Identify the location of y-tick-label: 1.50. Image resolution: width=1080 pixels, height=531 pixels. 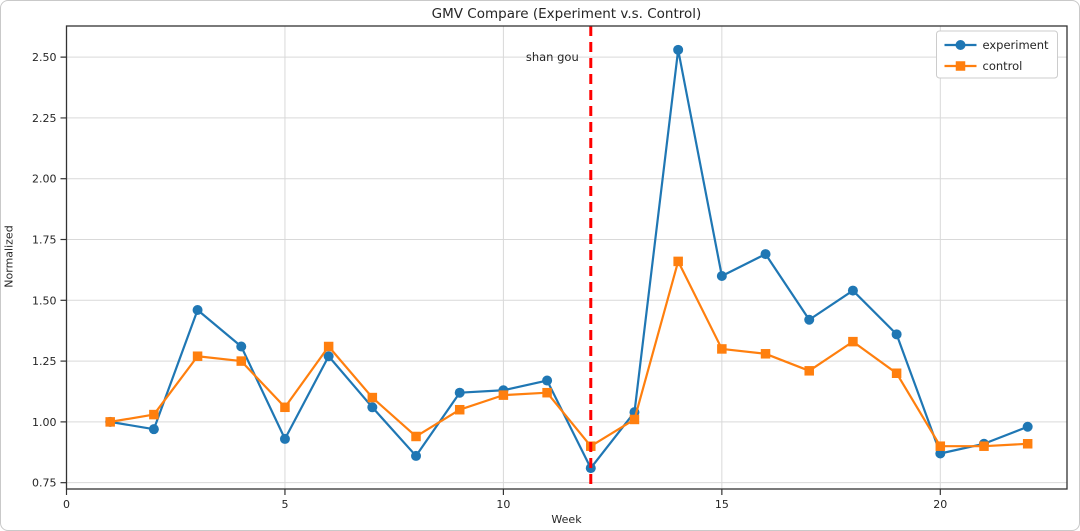
(44, 300).